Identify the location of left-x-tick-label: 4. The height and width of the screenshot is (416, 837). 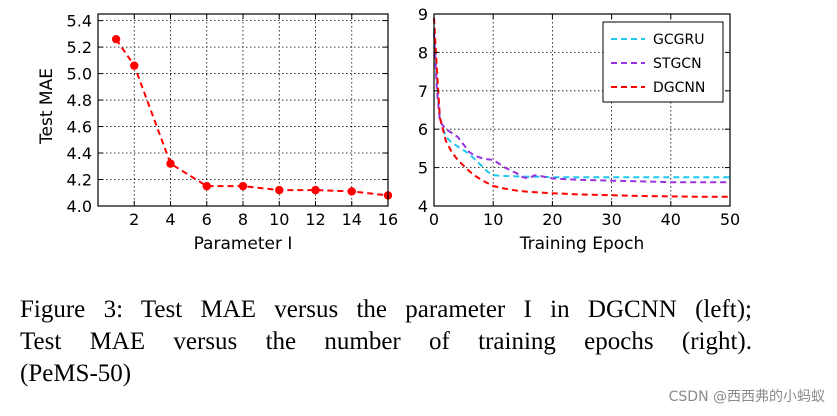
(170, 219).